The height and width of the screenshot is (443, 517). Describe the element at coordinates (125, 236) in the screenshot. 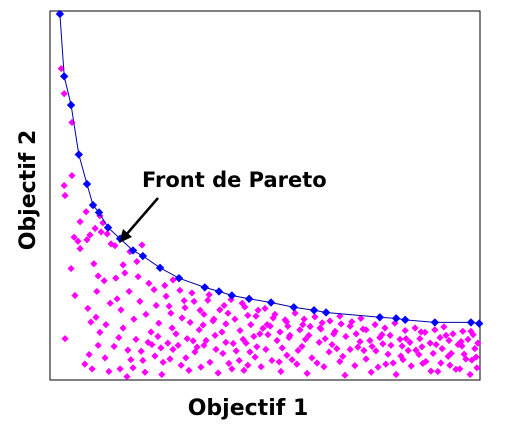

I see `annotation-arrowhead` at that location.